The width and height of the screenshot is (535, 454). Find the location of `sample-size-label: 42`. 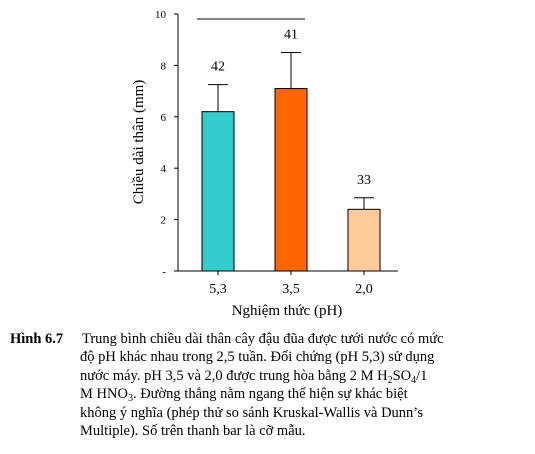

sample-size-label: 42 is located at coordinates (218, 67).